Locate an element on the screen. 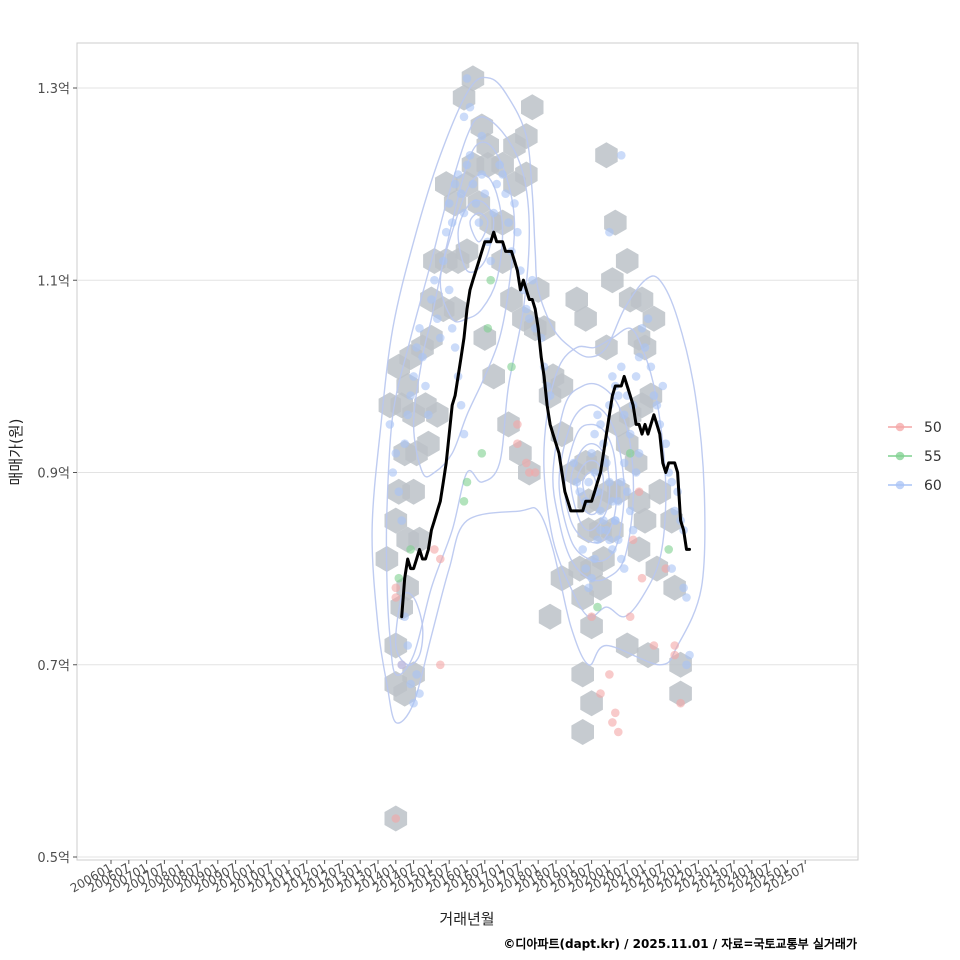  legend-item-60: 60 is located at coordinates (915, 486).